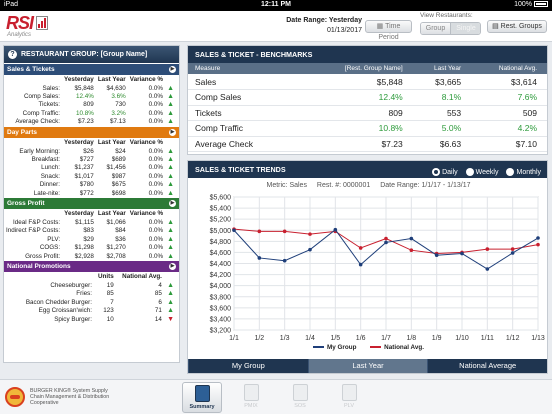 The width and height of the screenshot is (552, 414). What do you see at coordinates (120, 231) in the screenshot?
I see `last-year-value: $84` at bounding box center [120, 231].